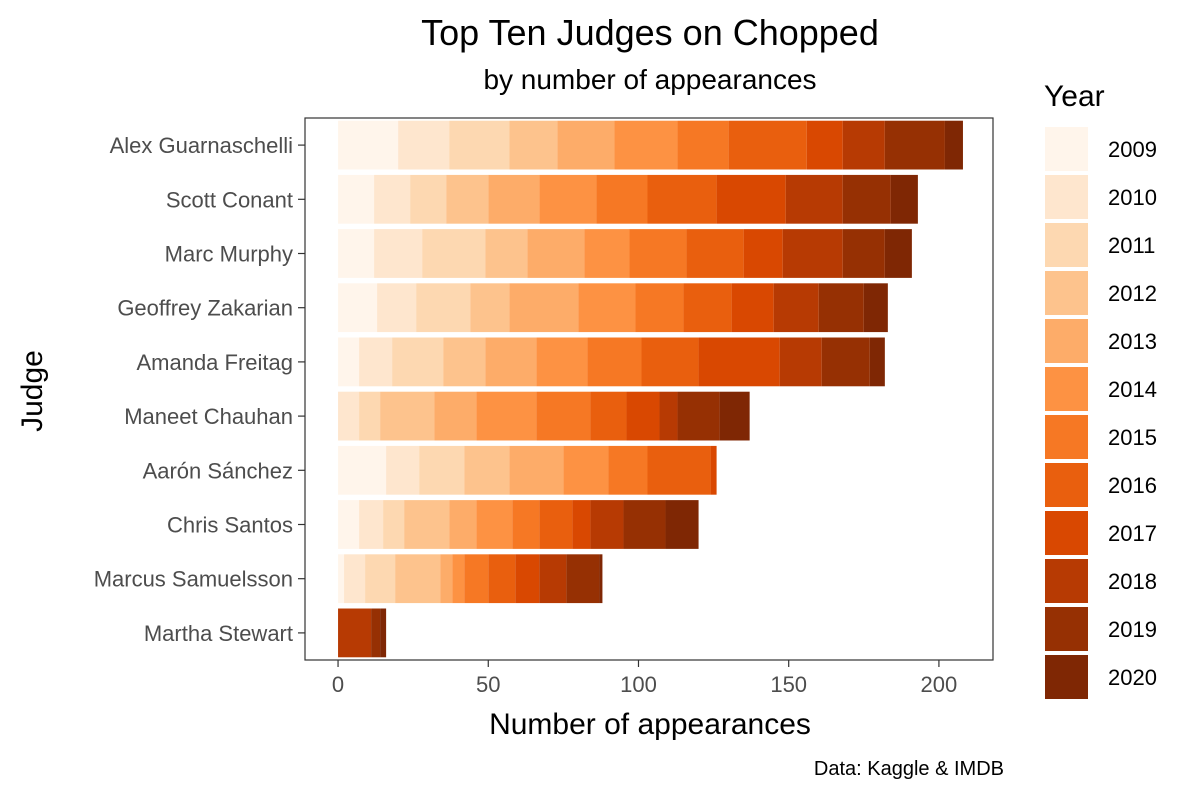  I want to click on legend-label: 2017, so click(1132, 533).